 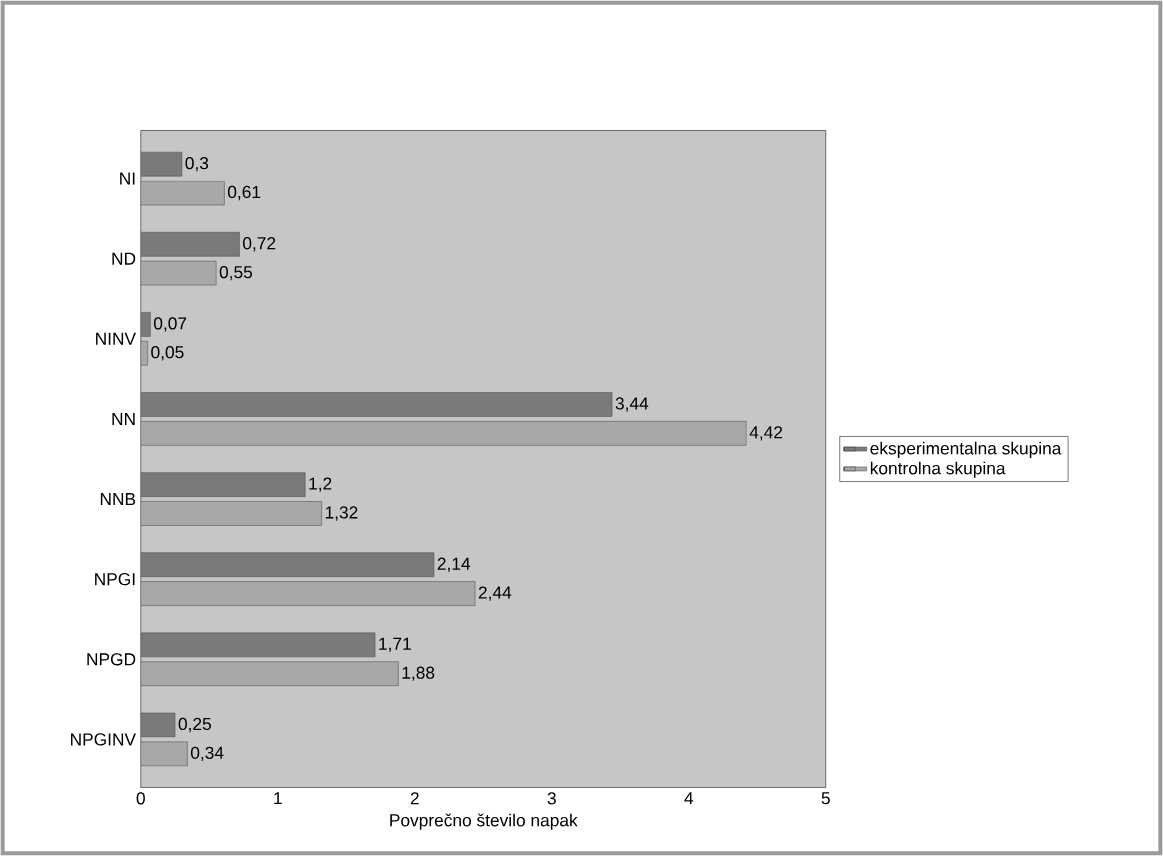 What do you see at coordinates (414, 798) in the screenshot?
I see `x-tick-label: 2` at bounding box center [414, 798].